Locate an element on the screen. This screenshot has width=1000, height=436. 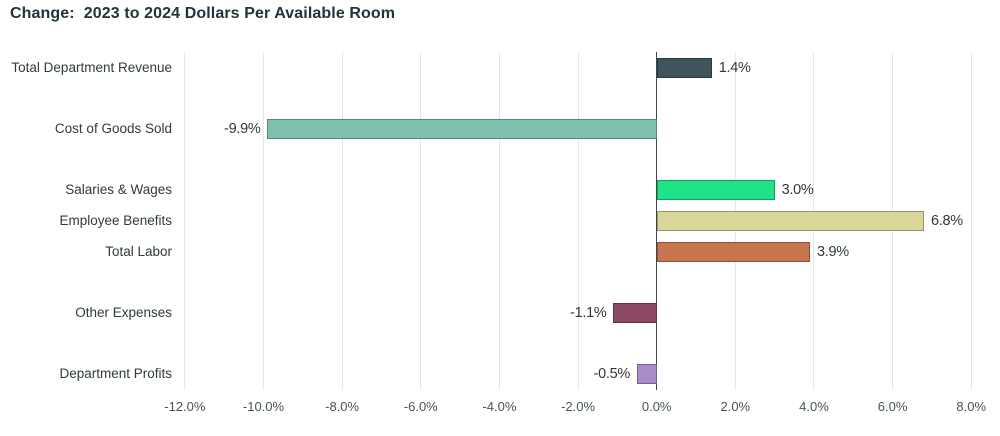
category-label: Department Profits is located at coordinates (115, 373).